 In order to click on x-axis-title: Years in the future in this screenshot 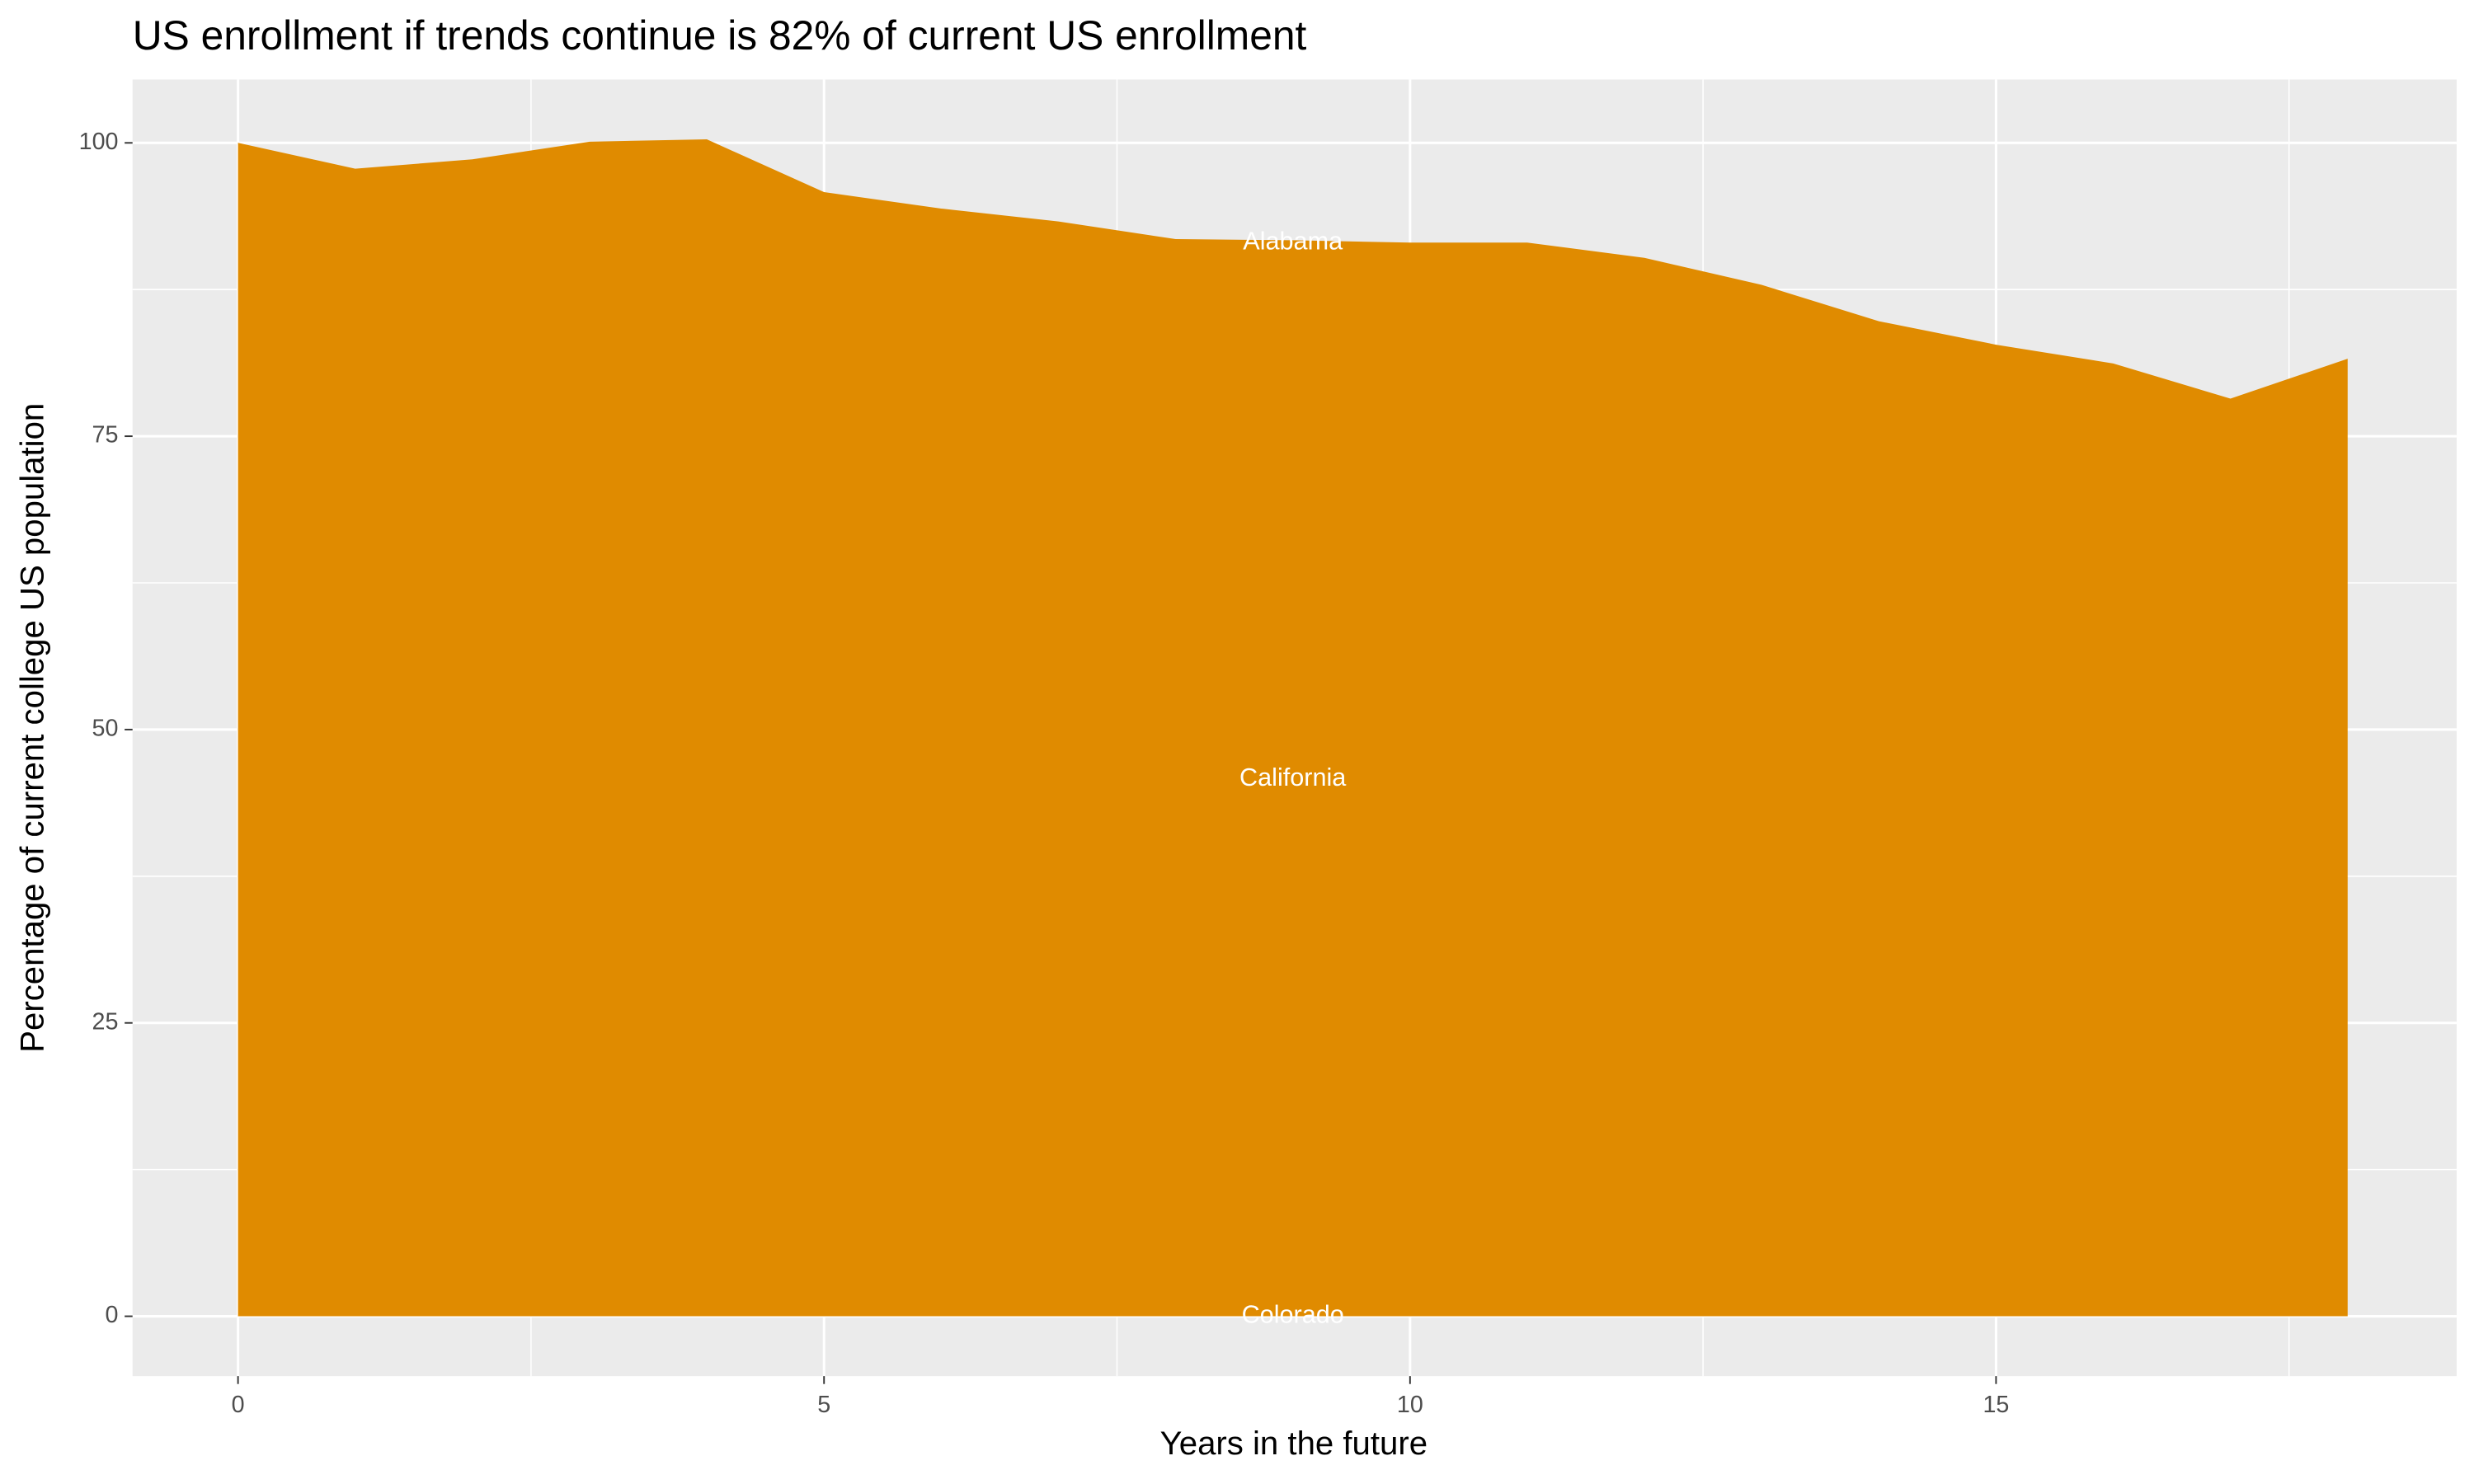, I will do `click(1293, 1443)`.